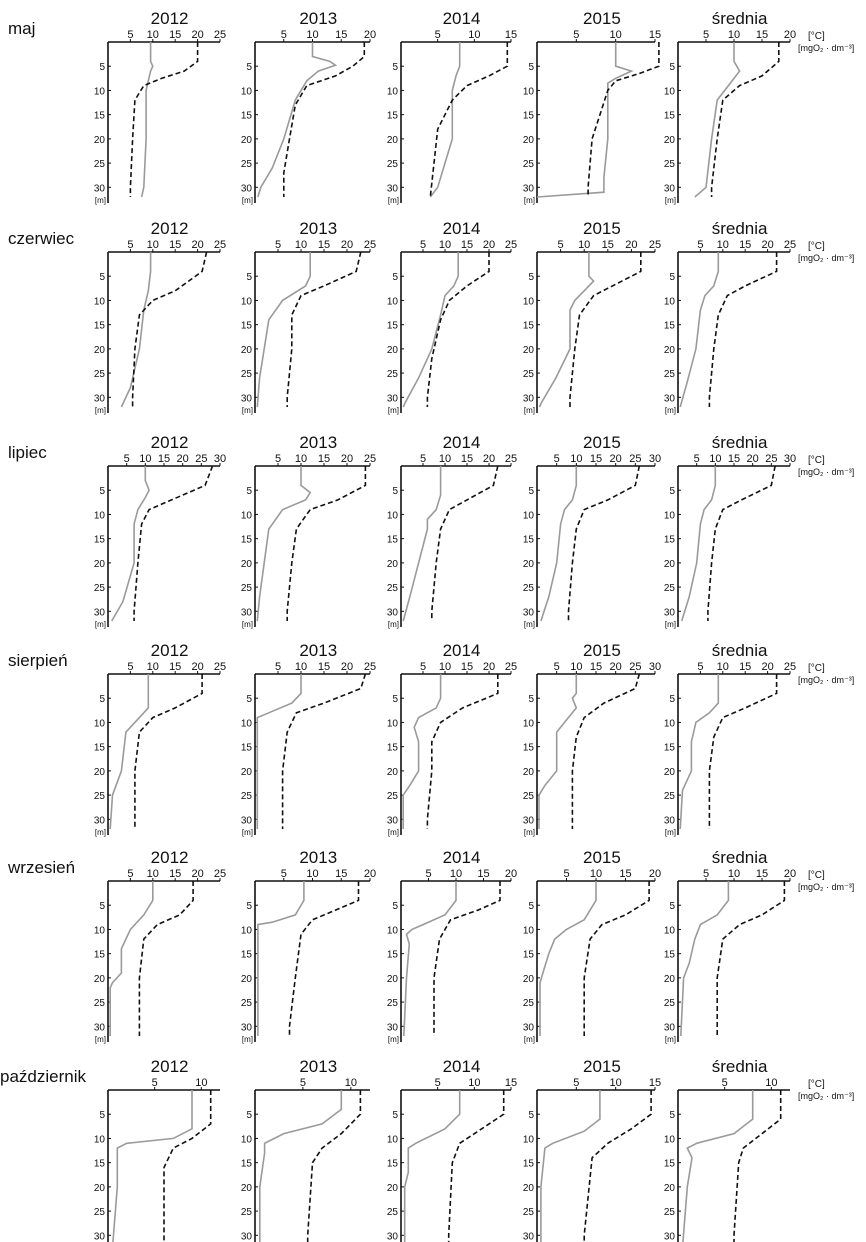 The width and height of the screenshot is (866, 1242). I want to click on profile-panel: 2015 5 10 15 20 25 30 5 10 15 20 25 30 [m], so click(592, 739).